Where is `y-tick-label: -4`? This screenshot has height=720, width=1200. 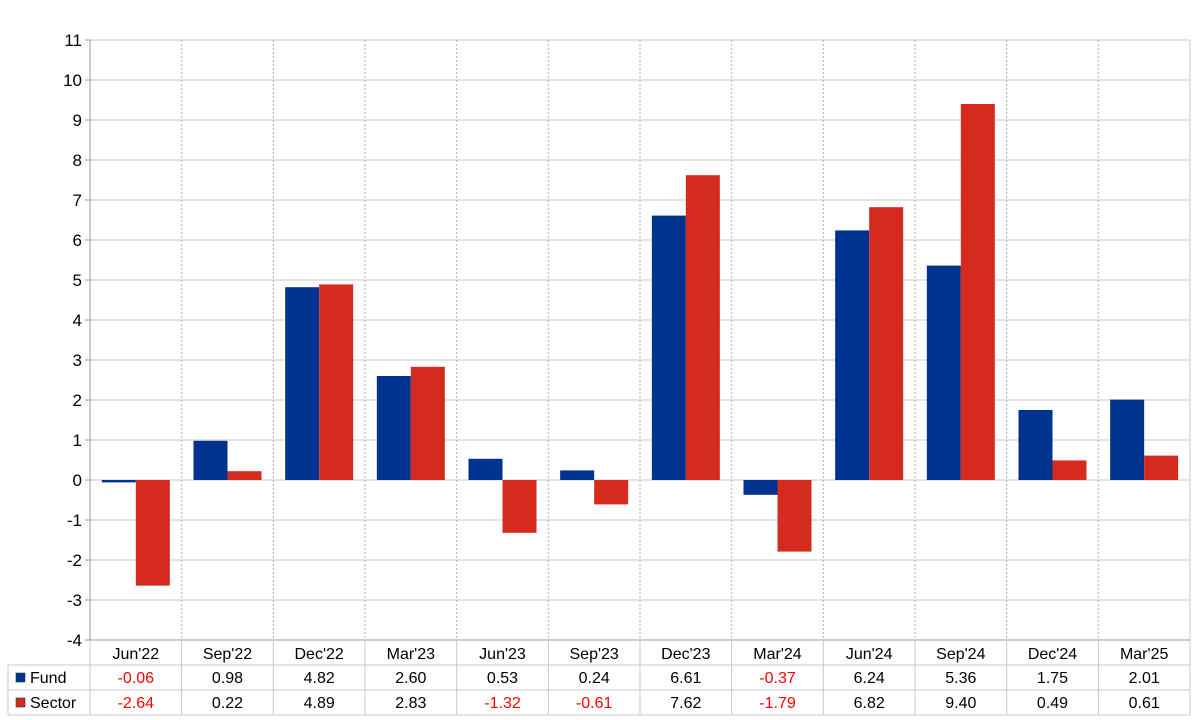
y-tick-label: -4 is located at coordinates (74, 640).